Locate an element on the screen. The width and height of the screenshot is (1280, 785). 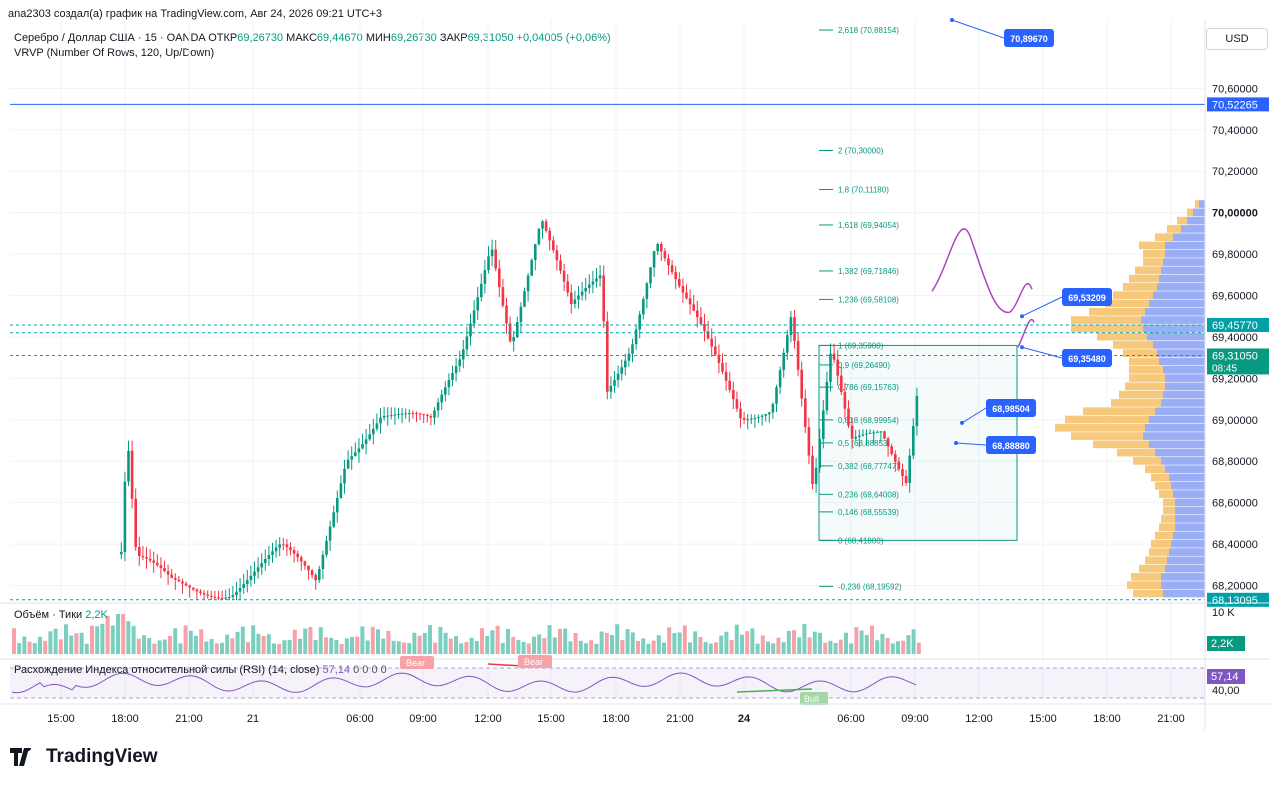
fib-level-label: 0,618 (68,99954) is located at coordinates (868, 420).